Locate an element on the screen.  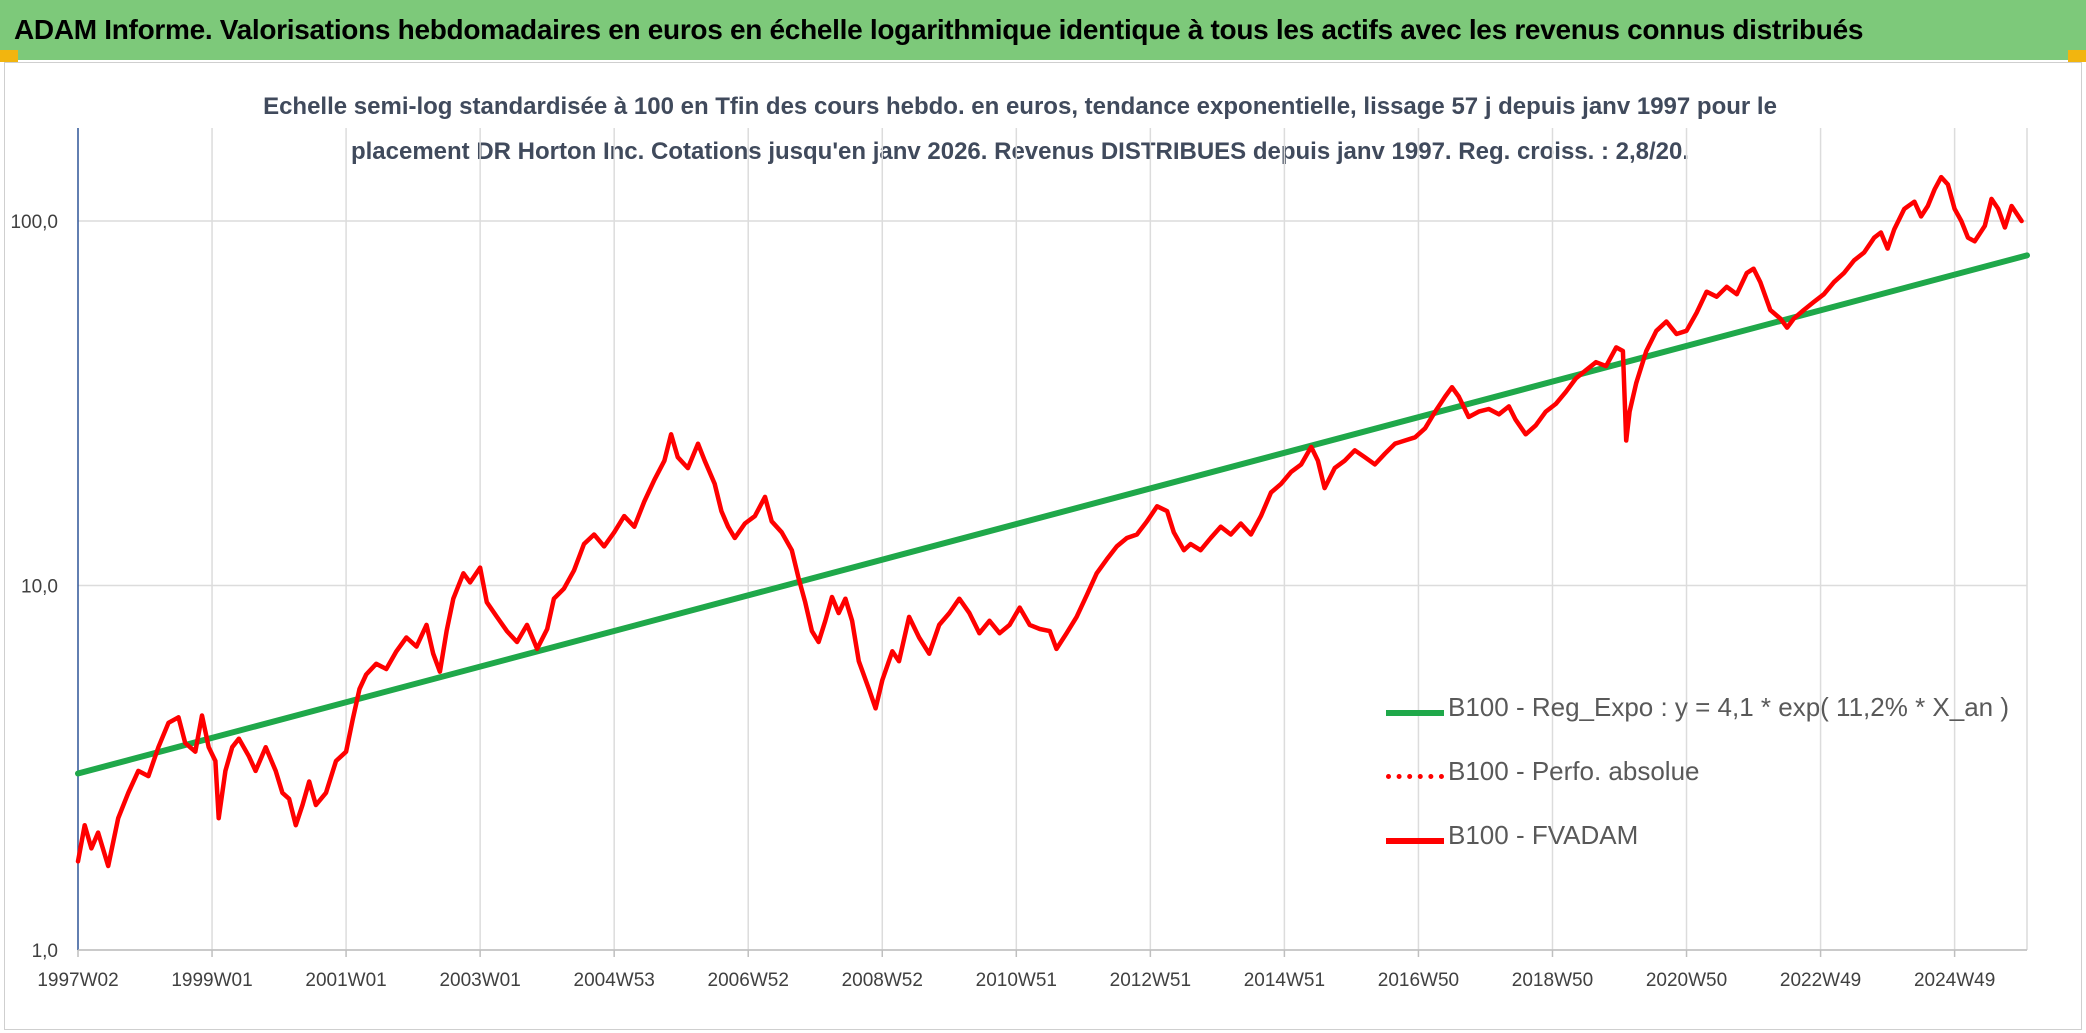
x-tick-label: 1999W01 is located at coordinates (211, 980).